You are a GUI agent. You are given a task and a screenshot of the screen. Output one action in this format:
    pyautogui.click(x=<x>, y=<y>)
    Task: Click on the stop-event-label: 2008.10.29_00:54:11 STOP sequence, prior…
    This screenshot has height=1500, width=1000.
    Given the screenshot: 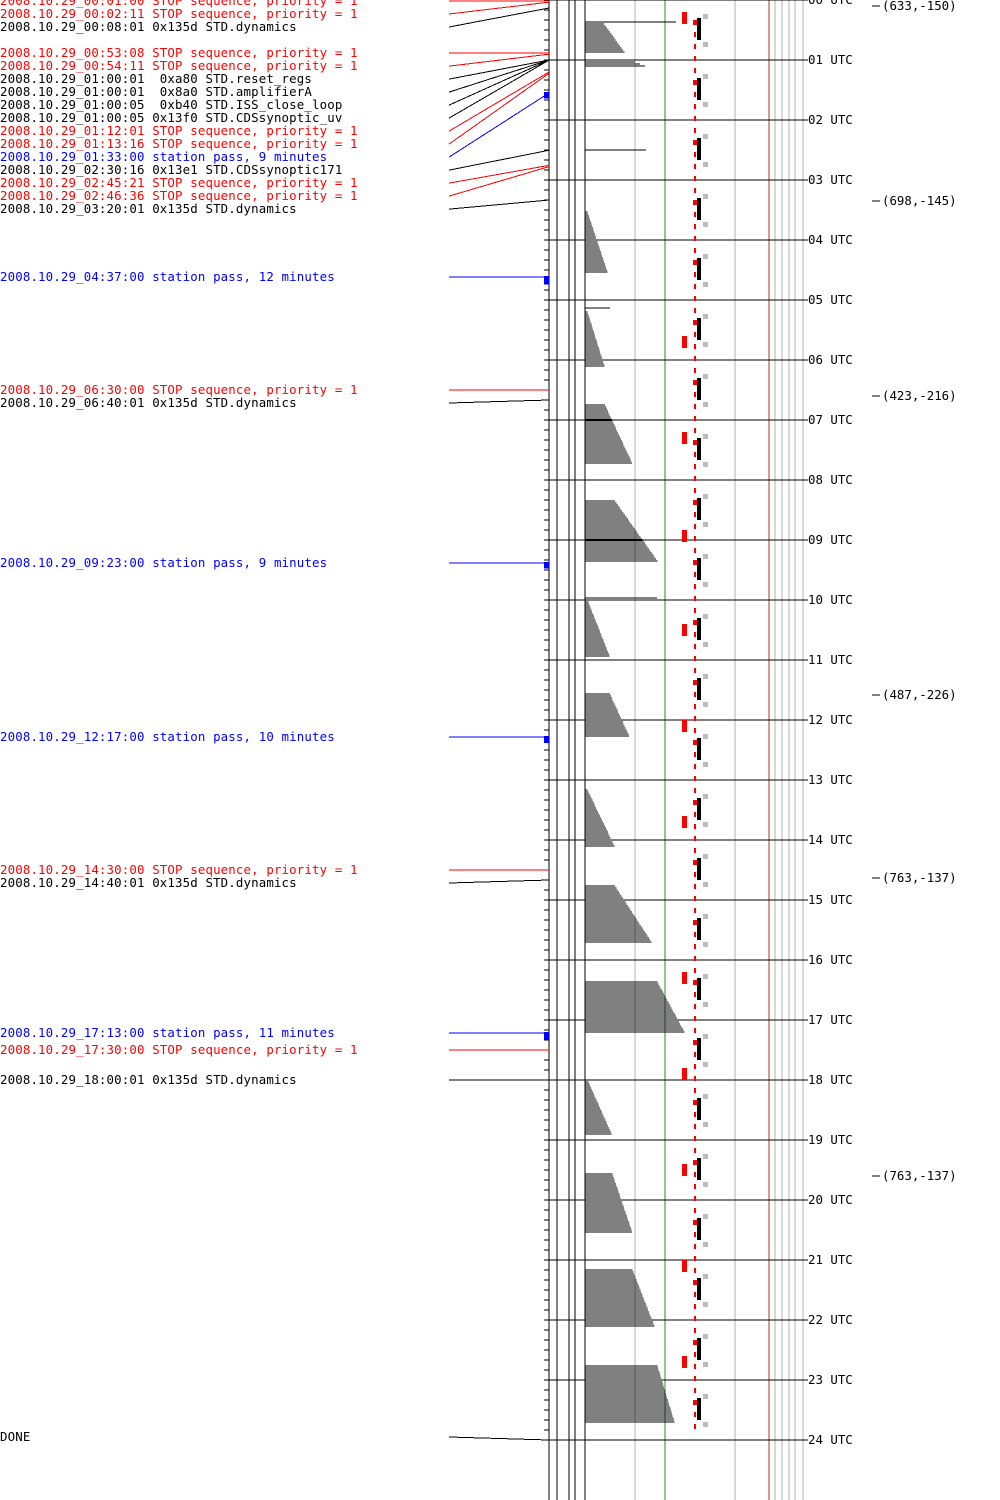 What is the action you would take?
    pyautogui.click(x=179, y=66)
    